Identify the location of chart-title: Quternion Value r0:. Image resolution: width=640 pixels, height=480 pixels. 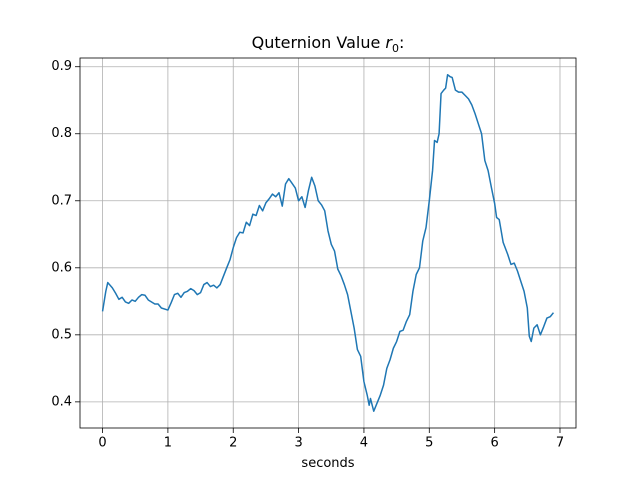
(328, 44).